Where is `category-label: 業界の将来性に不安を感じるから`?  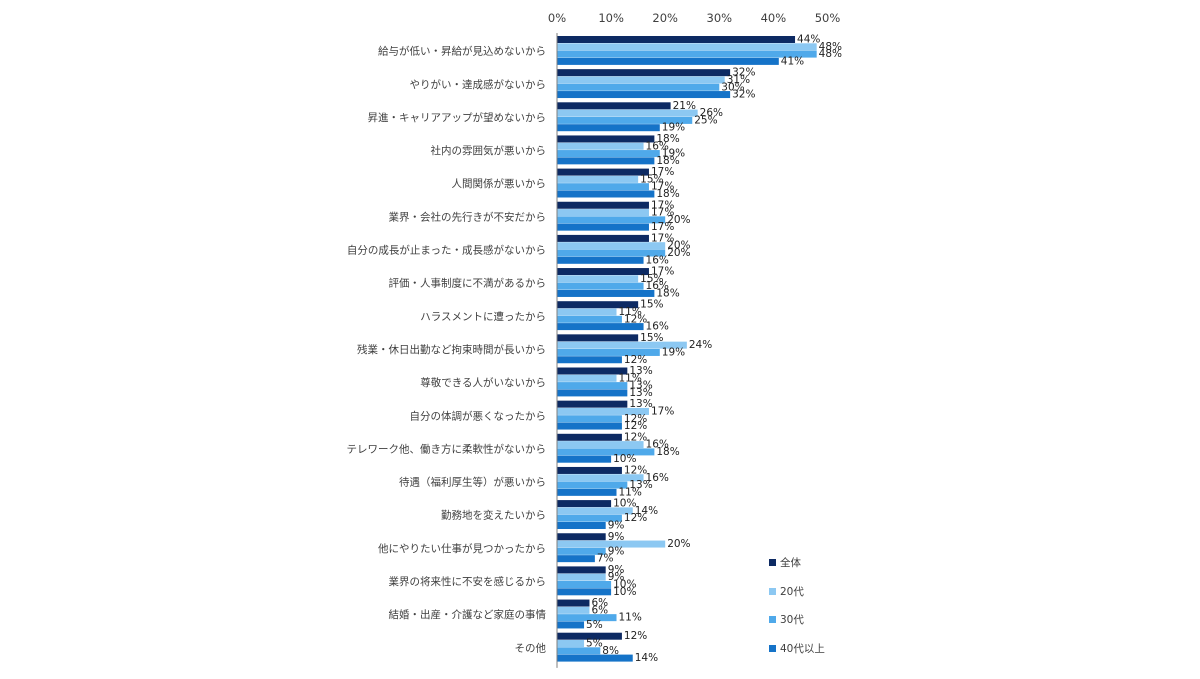 category-label: 業界の将来性に不安を感じるから is located at coordinates (468, 581).